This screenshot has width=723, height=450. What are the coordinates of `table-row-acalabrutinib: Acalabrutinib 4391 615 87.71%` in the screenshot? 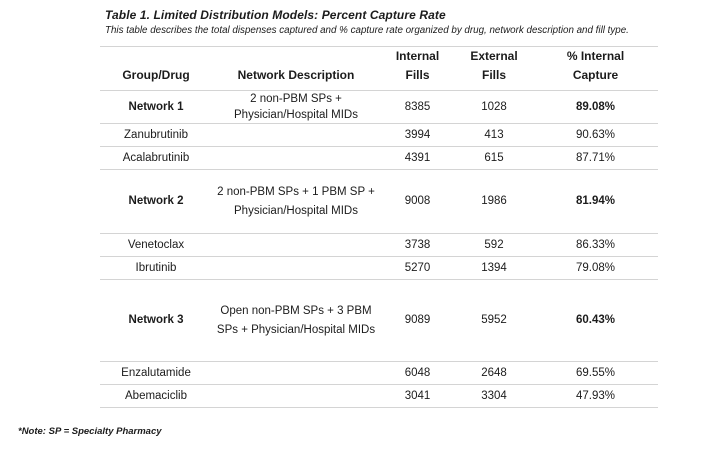 It's located at (379, 158).